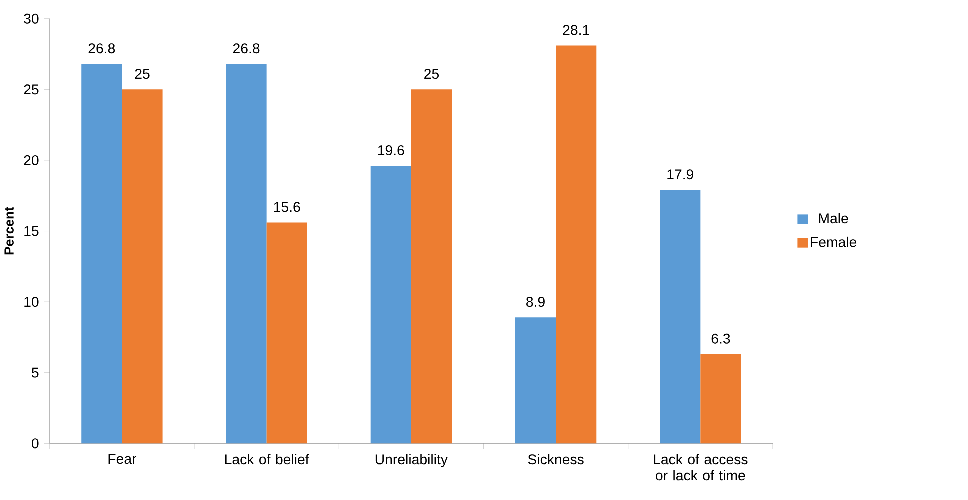 The height and width of the screenshot is (500, 968). What do you see at coordinates (287, 207) in the screenshot?
I see `data-label: 15.6` at bounding box center [287, 207].